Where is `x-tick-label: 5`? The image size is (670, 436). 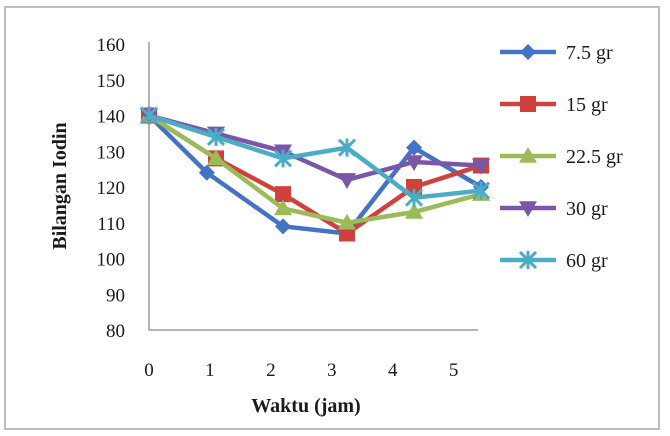 x-tick-label: 5 is located at coordinates (454, 370).